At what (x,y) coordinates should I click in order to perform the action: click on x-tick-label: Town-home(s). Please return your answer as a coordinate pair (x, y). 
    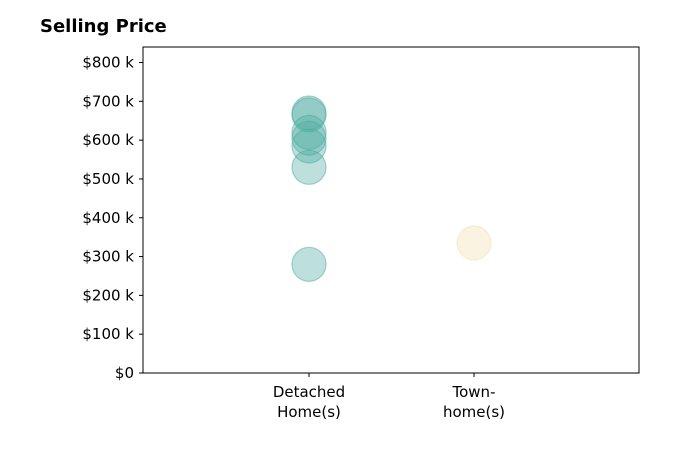
    Looking at the image, I should click on (474, 402).